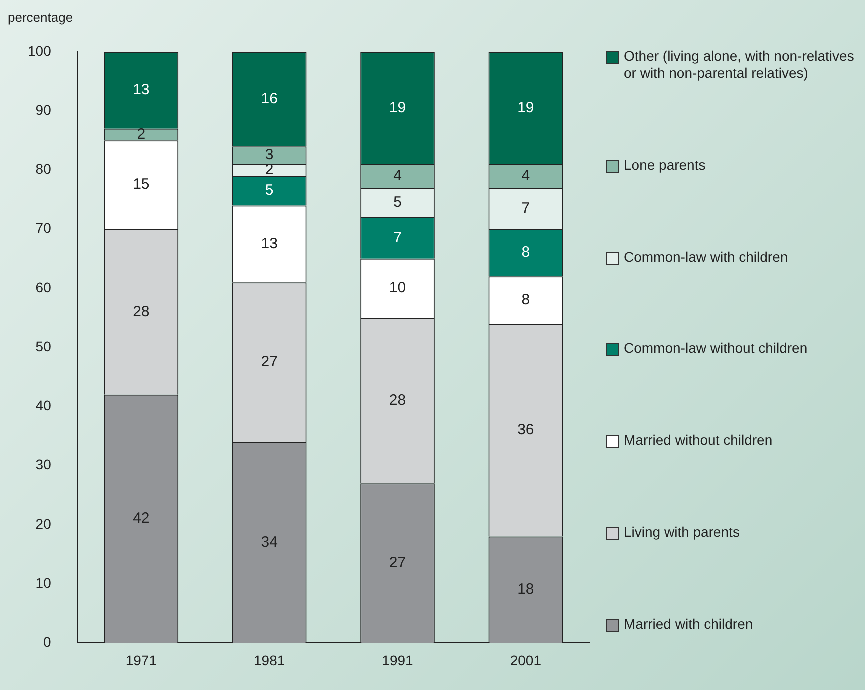 The width and height of the screenshot is (865, 690). What do you see at coordinates (698, 441) in the screenshot?
I see `legend-label: Married without children` at bounding box center [698, 441].